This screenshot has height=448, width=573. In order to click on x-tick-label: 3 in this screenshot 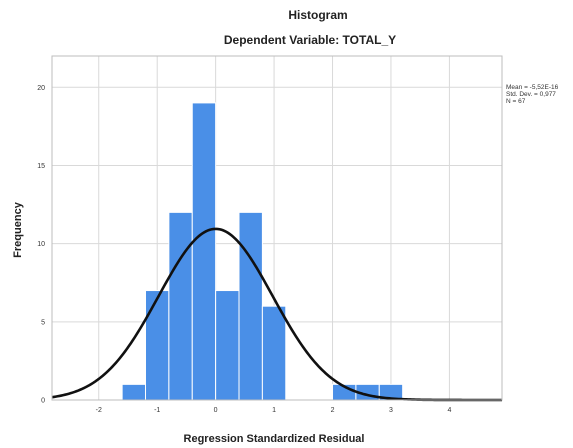, I will do `click(391, 410)`.